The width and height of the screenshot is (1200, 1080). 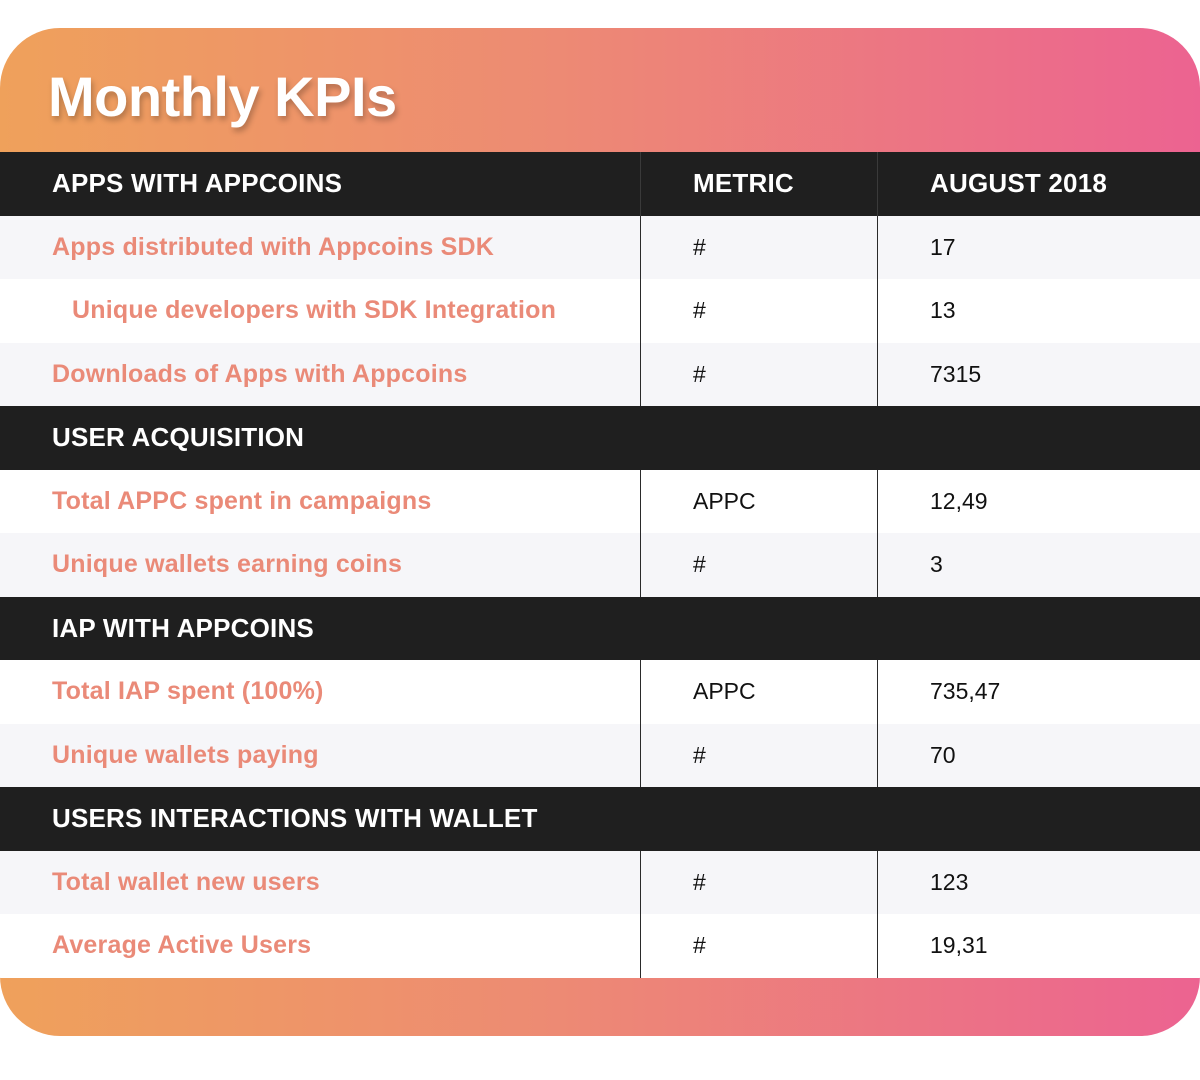 I want to click on section-header-iap: IAP WITH APPCOINS, so click(x=600, y=628).